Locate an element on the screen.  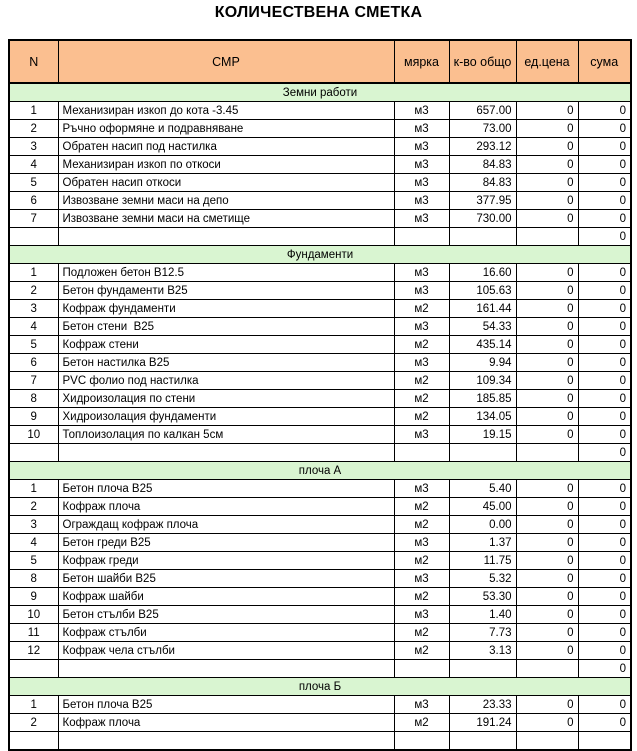
table-row: 9 Кофраж шайби м2 53.30 0 0 is located at coordinates (320, 596).